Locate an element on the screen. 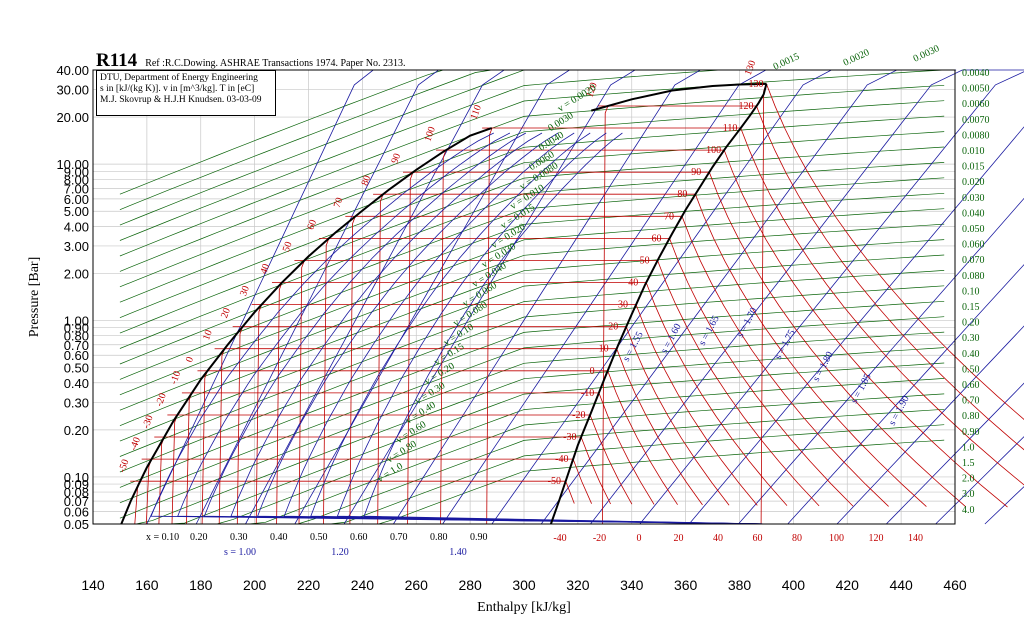  isotherm-vapor-label--30: -30 is located at coordinates (569, 437).